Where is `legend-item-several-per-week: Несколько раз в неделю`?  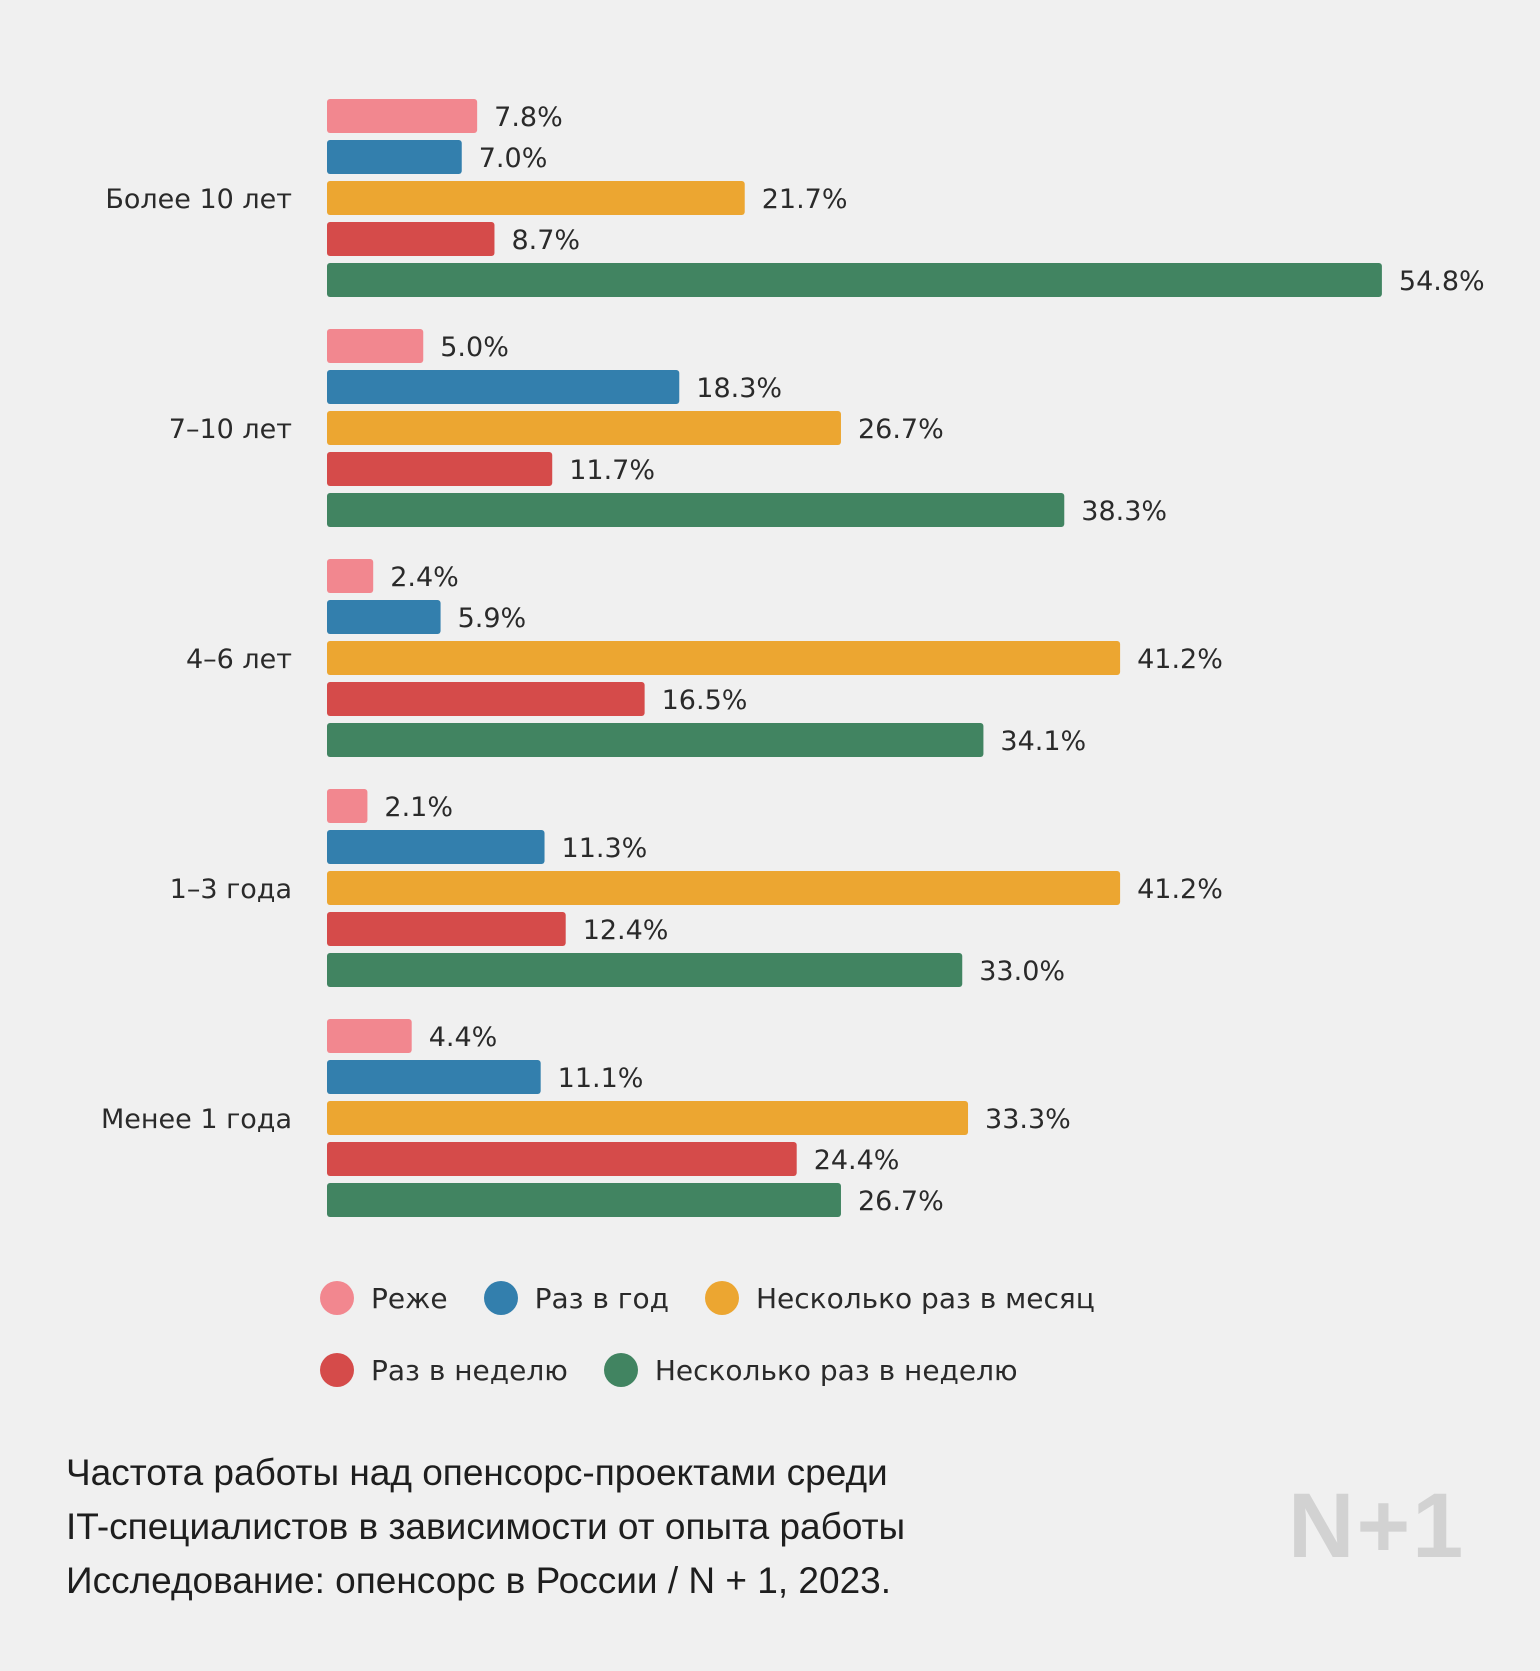
legend-item-several-per-week: Несколько раз в неделю is located at coordinates (810, 1370).